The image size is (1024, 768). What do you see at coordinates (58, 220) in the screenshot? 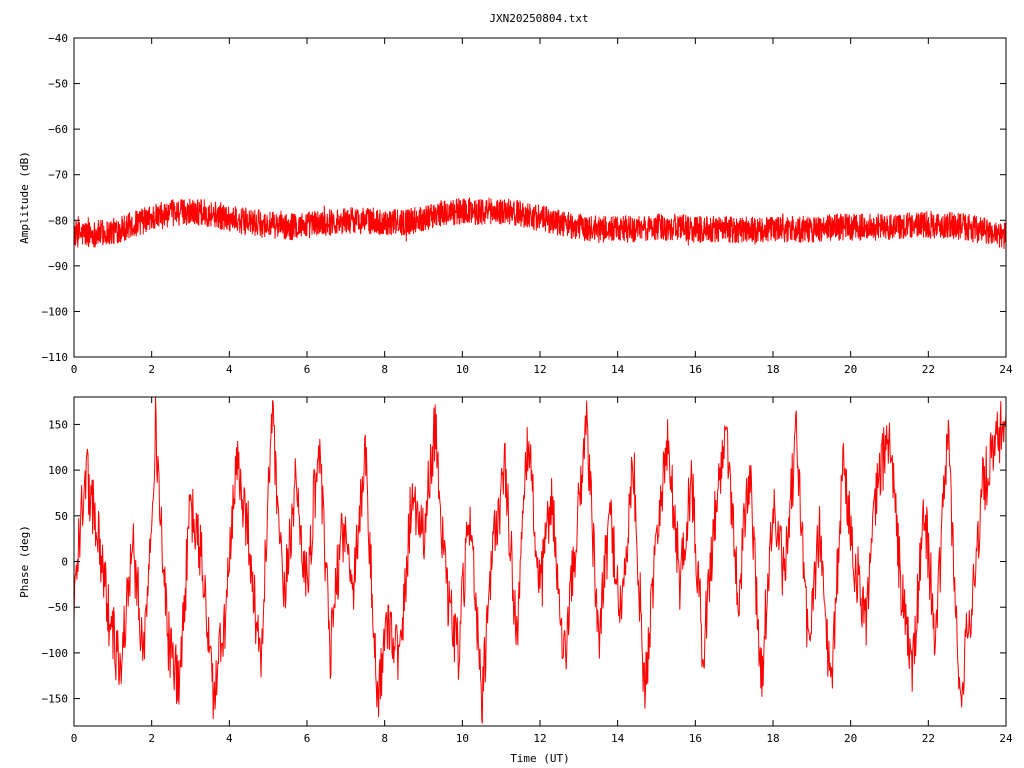
I see `y-tick-label: −80` at bounding box center [58, 220].